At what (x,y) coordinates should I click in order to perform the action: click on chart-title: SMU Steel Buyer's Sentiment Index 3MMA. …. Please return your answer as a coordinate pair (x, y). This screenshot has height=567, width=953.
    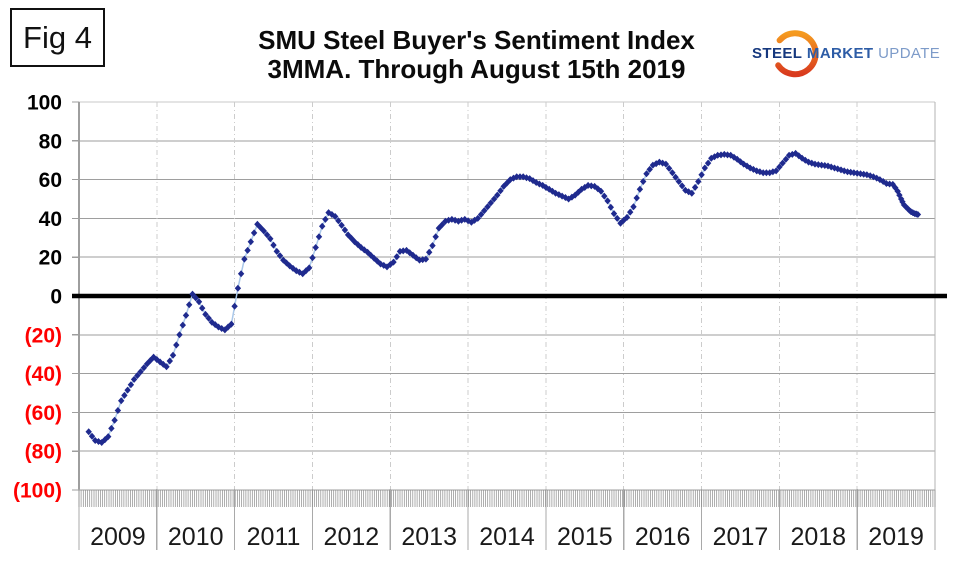
    Looking at the image, I should click on (476, 55).